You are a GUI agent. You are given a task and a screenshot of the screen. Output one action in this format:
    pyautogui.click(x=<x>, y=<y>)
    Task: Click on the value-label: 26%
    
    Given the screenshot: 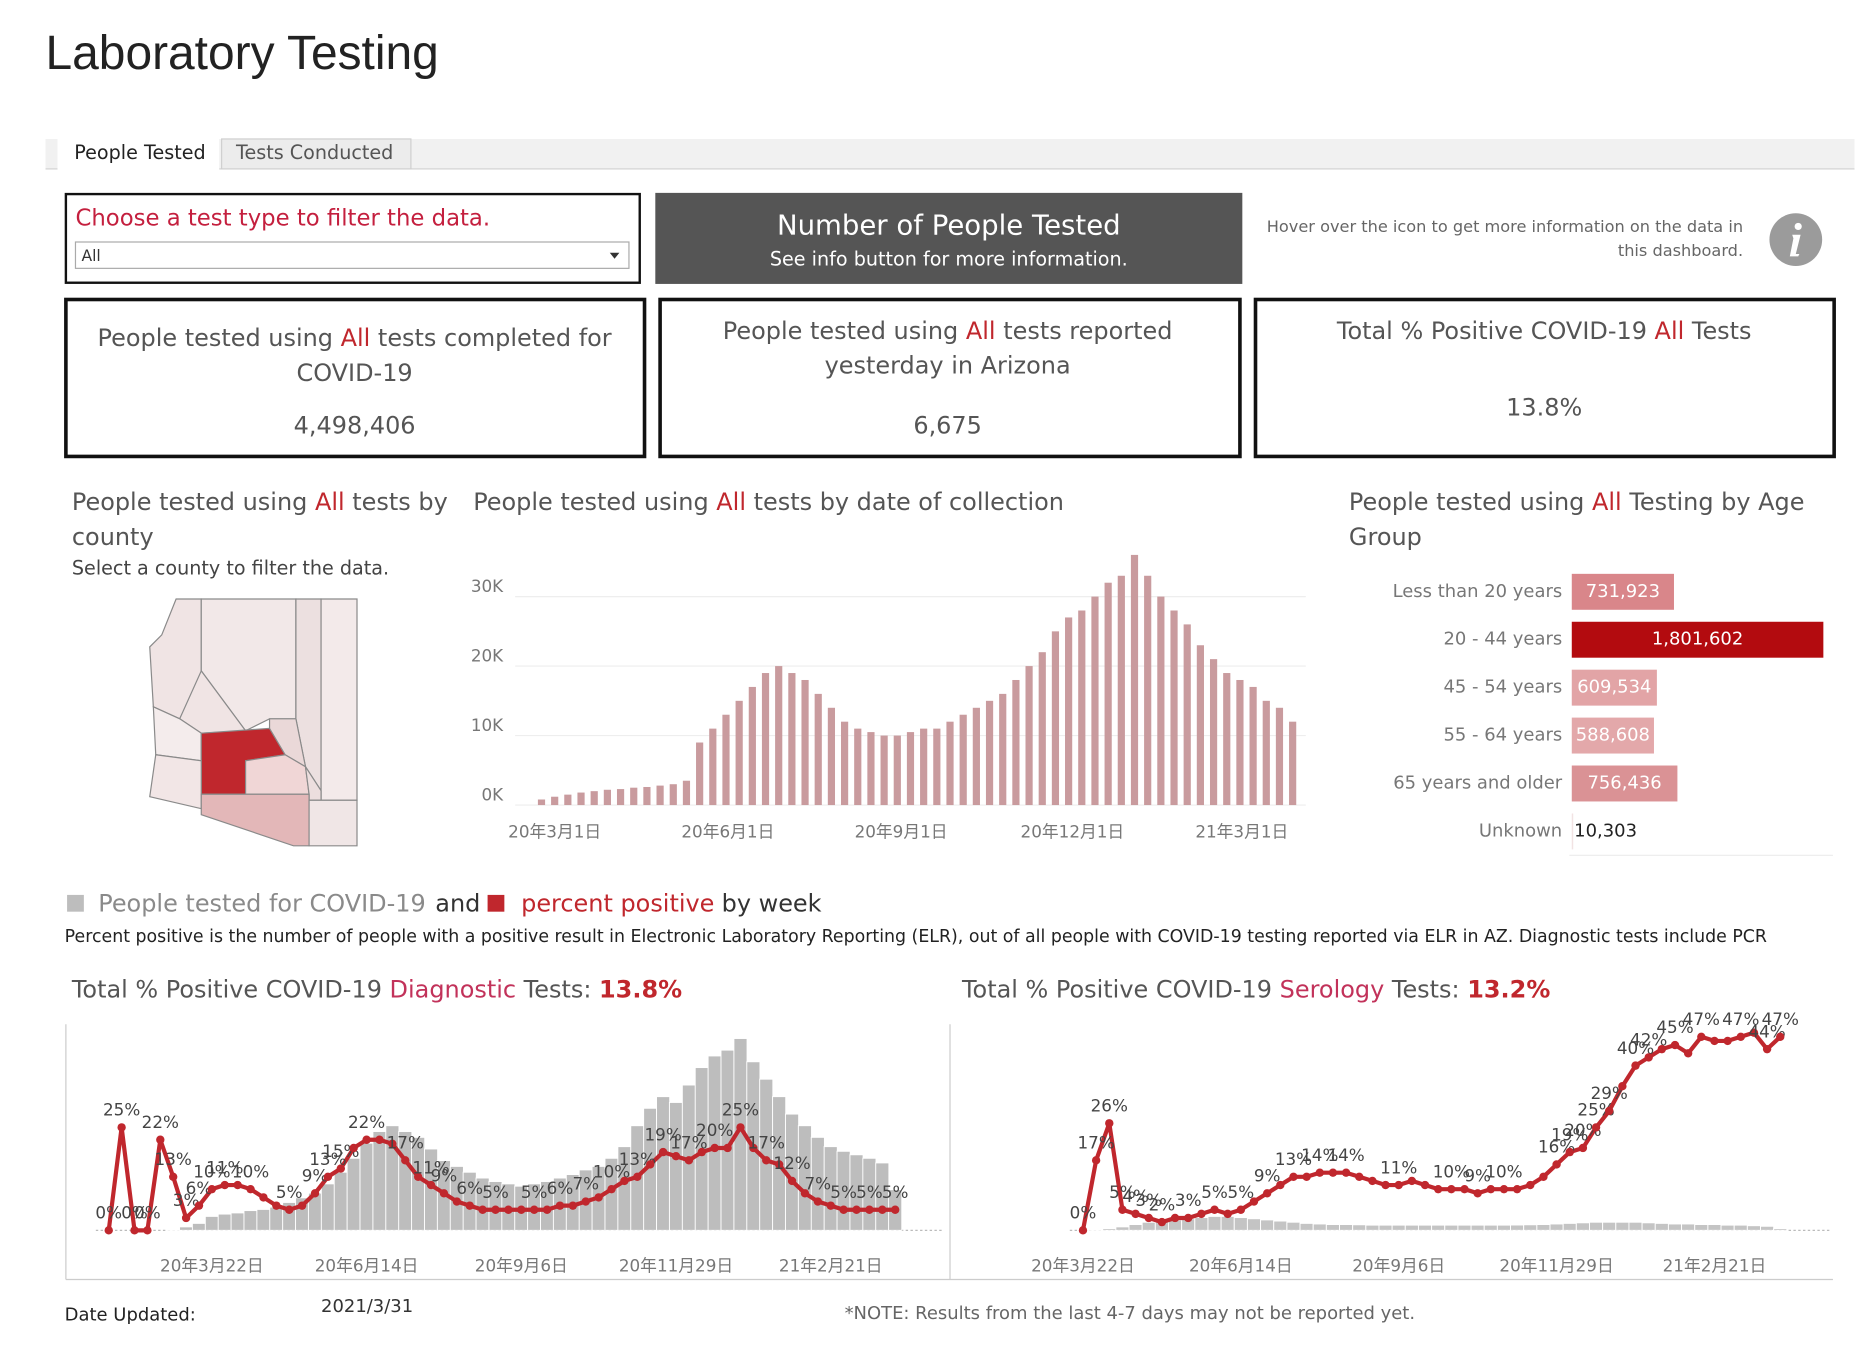 What is the action you would take?
    pyautogui.click(x=1109, y=1106)
    